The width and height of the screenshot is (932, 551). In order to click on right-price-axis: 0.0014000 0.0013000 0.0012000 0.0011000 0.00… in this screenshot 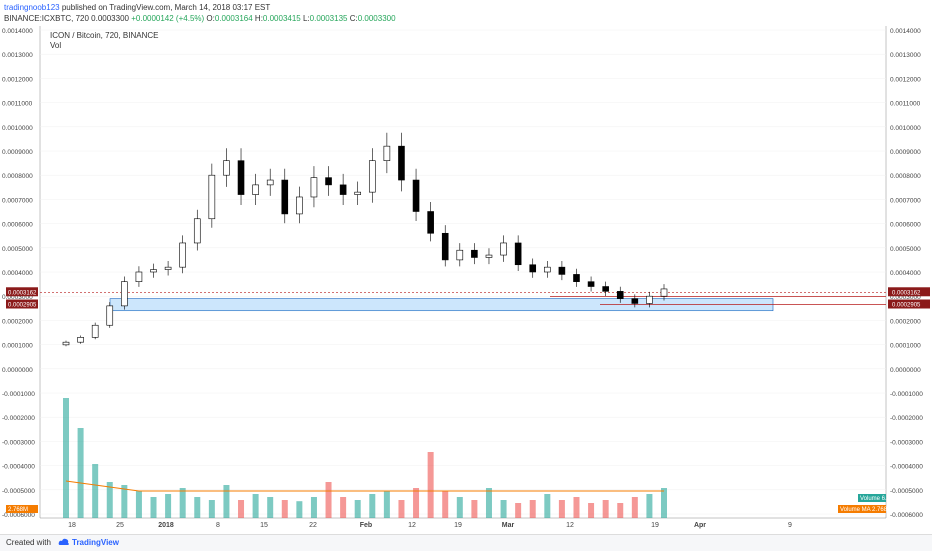, I will do `click(906, 273)`.